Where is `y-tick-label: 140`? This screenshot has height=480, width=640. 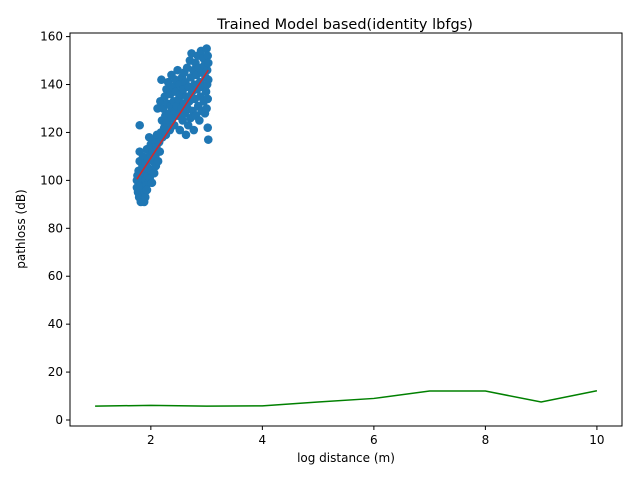
y-tick-label: 140 is located at coordinates (51, 85).